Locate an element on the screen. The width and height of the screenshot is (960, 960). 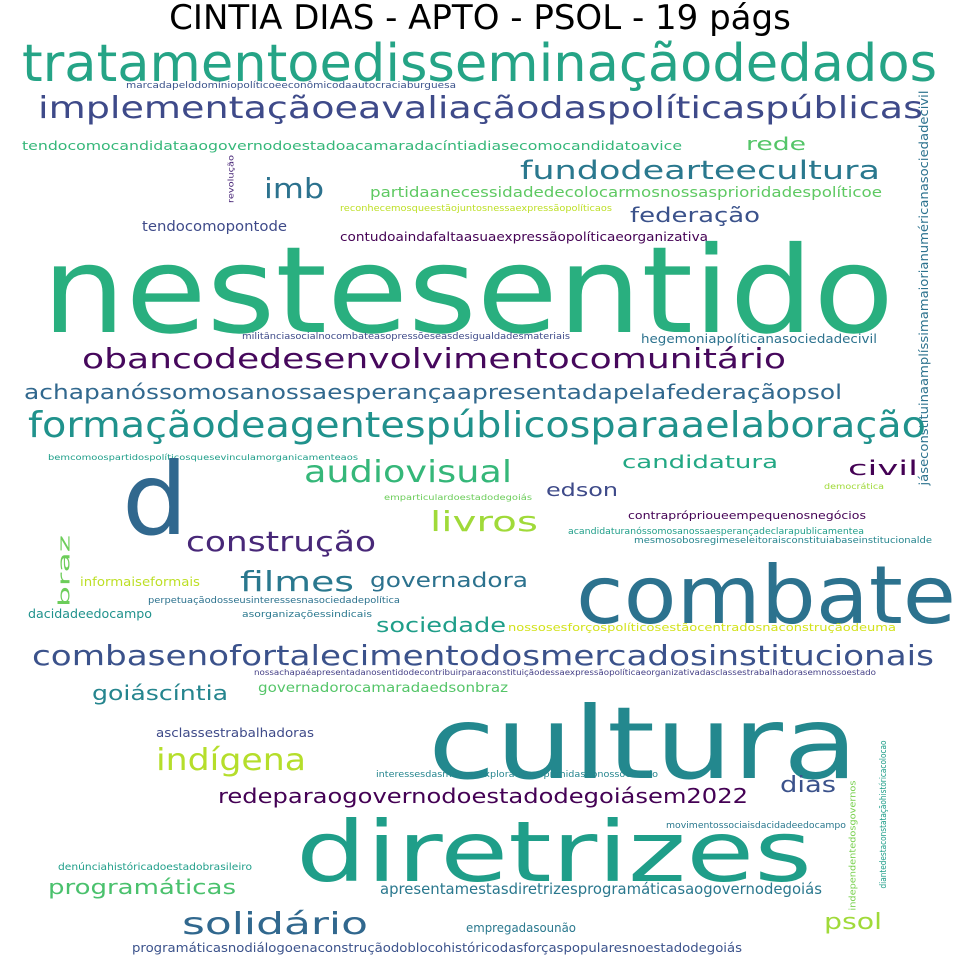
cloud-word-28: d is located at coordinates (155, 499).